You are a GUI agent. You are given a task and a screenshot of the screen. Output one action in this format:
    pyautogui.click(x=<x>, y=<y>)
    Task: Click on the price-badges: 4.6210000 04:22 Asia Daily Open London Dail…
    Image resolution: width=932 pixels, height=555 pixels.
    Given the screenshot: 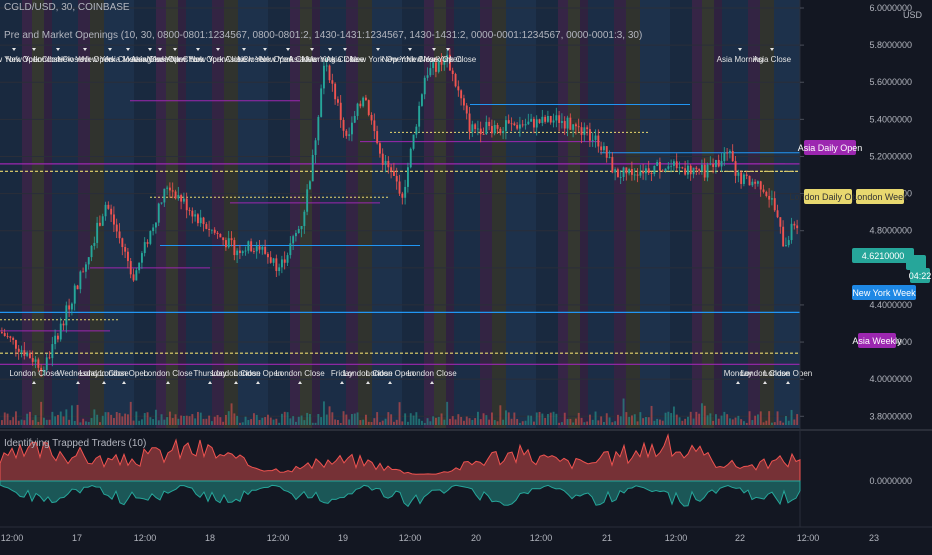 What is the action you would take?
    pyautogui.click(x=860, y=244)
    